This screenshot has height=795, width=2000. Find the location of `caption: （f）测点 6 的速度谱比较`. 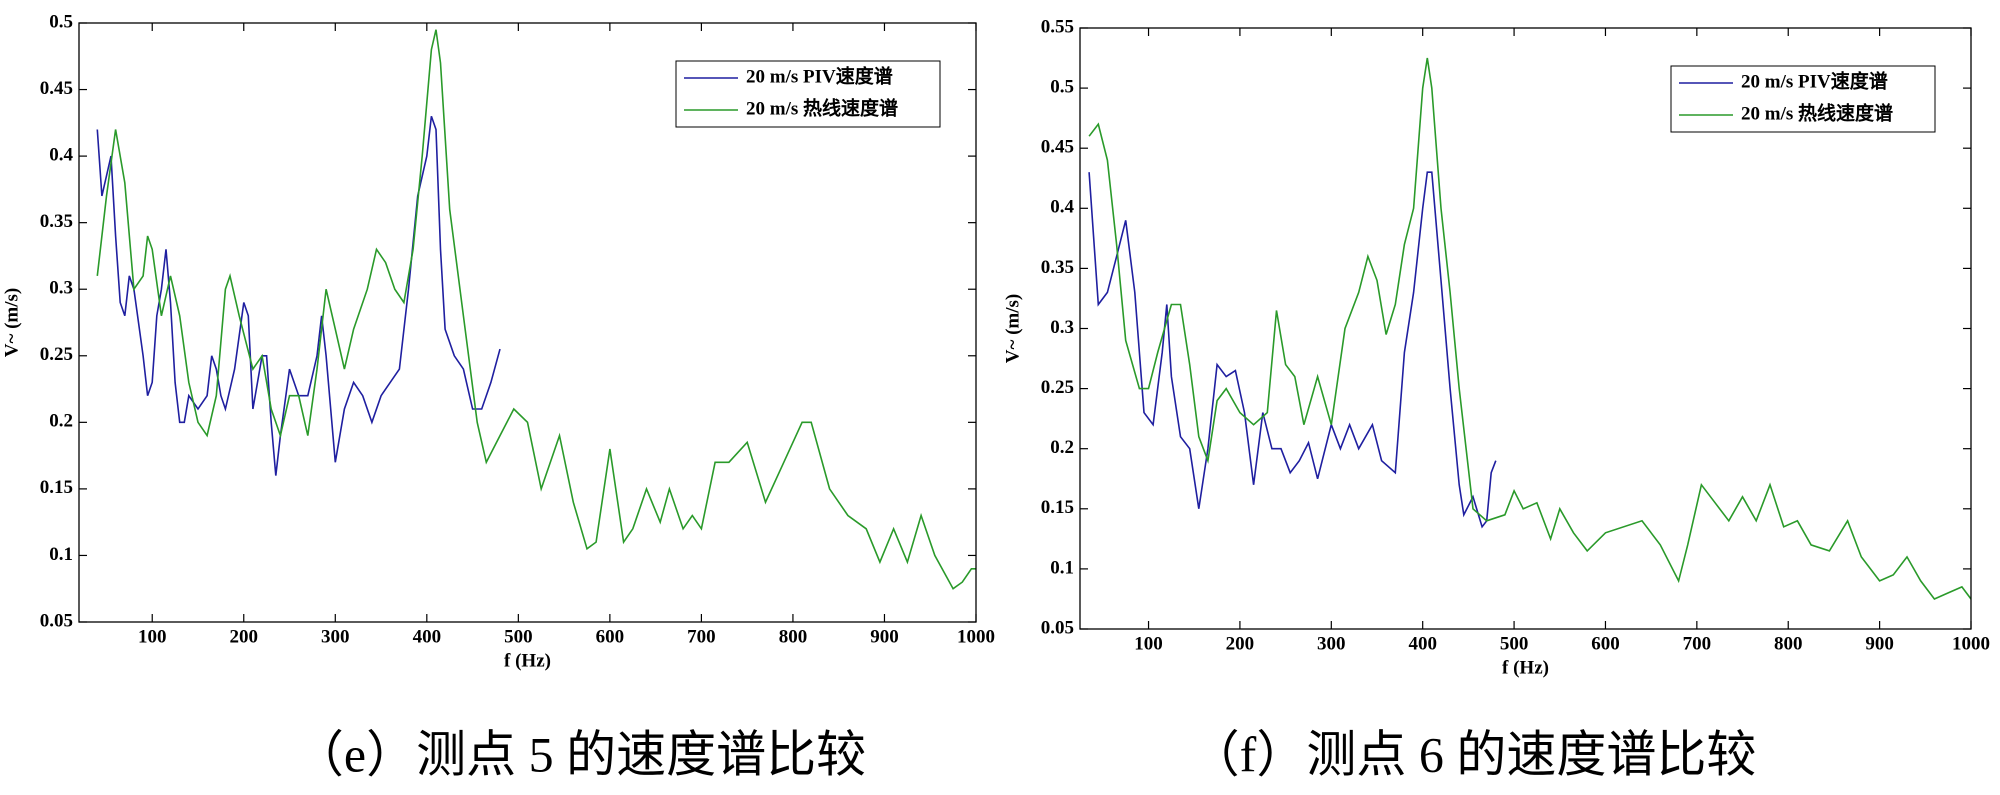

caption: （f）测点 6 的速度谱比较 is located at coordinates (1473, 754).